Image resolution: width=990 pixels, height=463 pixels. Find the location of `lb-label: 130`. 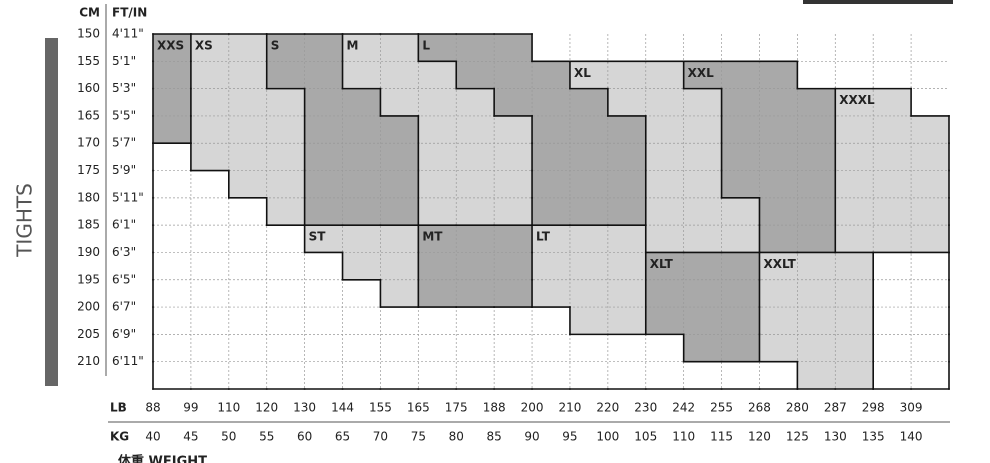

lb-label: 130 is located at coordinates (304, 408).